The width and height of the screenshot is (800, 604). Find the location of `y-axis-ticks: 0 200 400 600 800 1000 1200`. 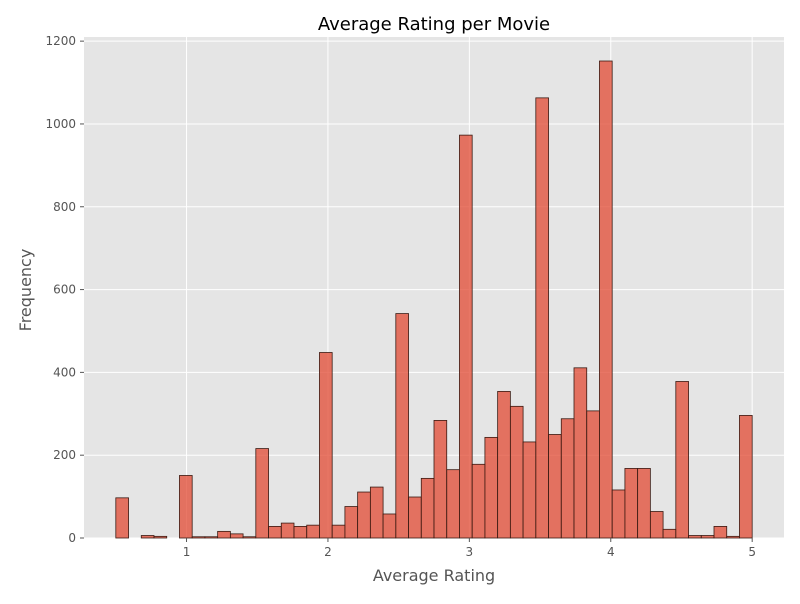

y-axis-ticks: 0 200 400 600 800 1000 1200 is located at coordinates (64, 289).